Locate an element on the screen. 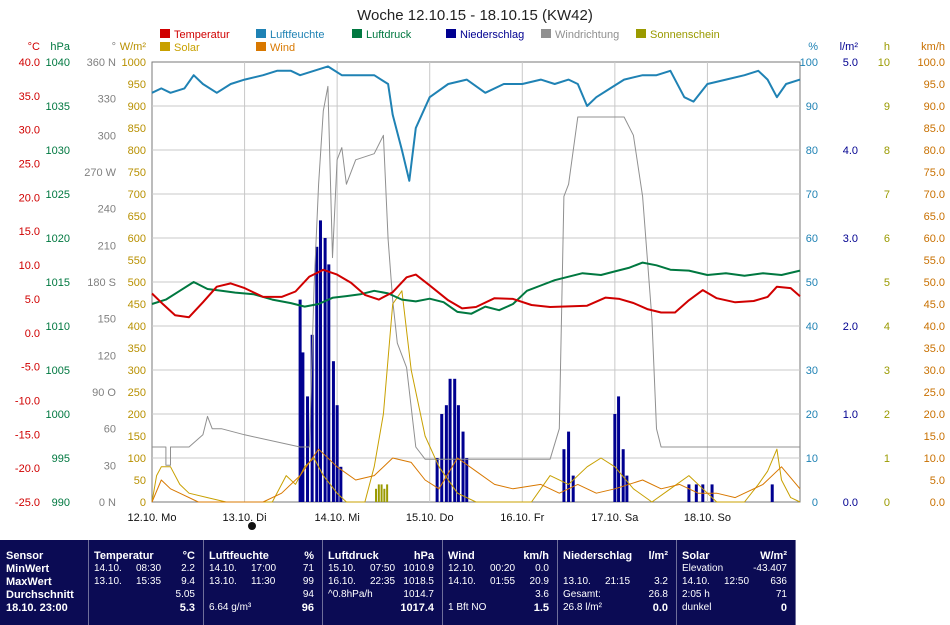 This screenshot has width=950, height=625. axis-tick-temp: 20.0 is located at coordinates (29, 198).